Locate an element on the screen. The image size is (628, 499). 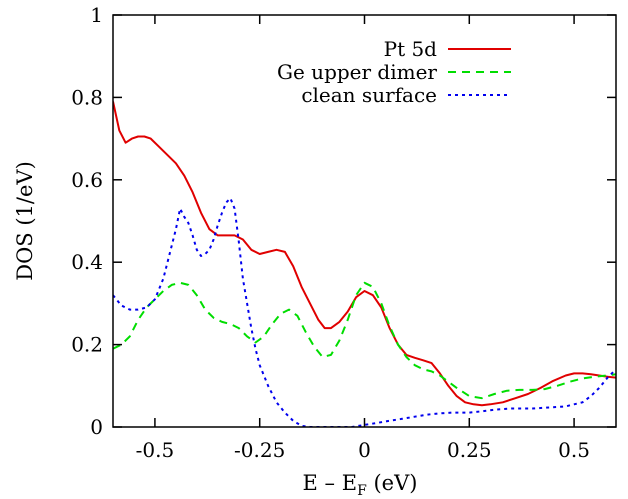
x-tick-label: 0 is located at coordinates (364, 450).